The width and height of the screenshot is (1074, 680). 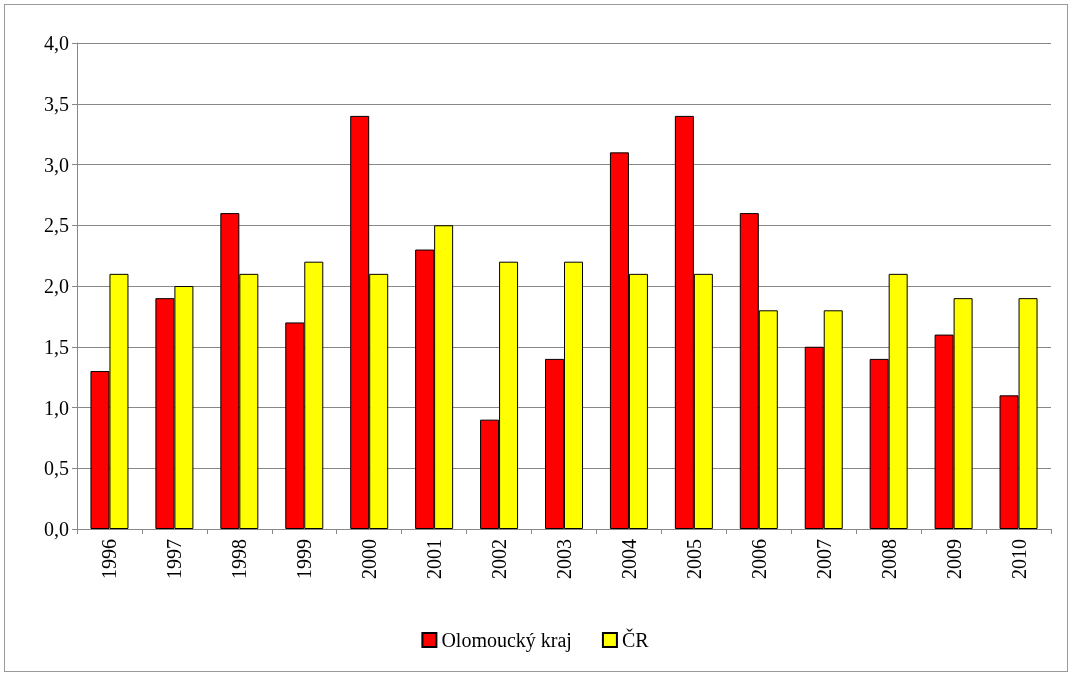 What do you see at coordinates (56, 103) in the screenshot?
I see `y-tick-label: 3,5` at bounding box center [56, 103].